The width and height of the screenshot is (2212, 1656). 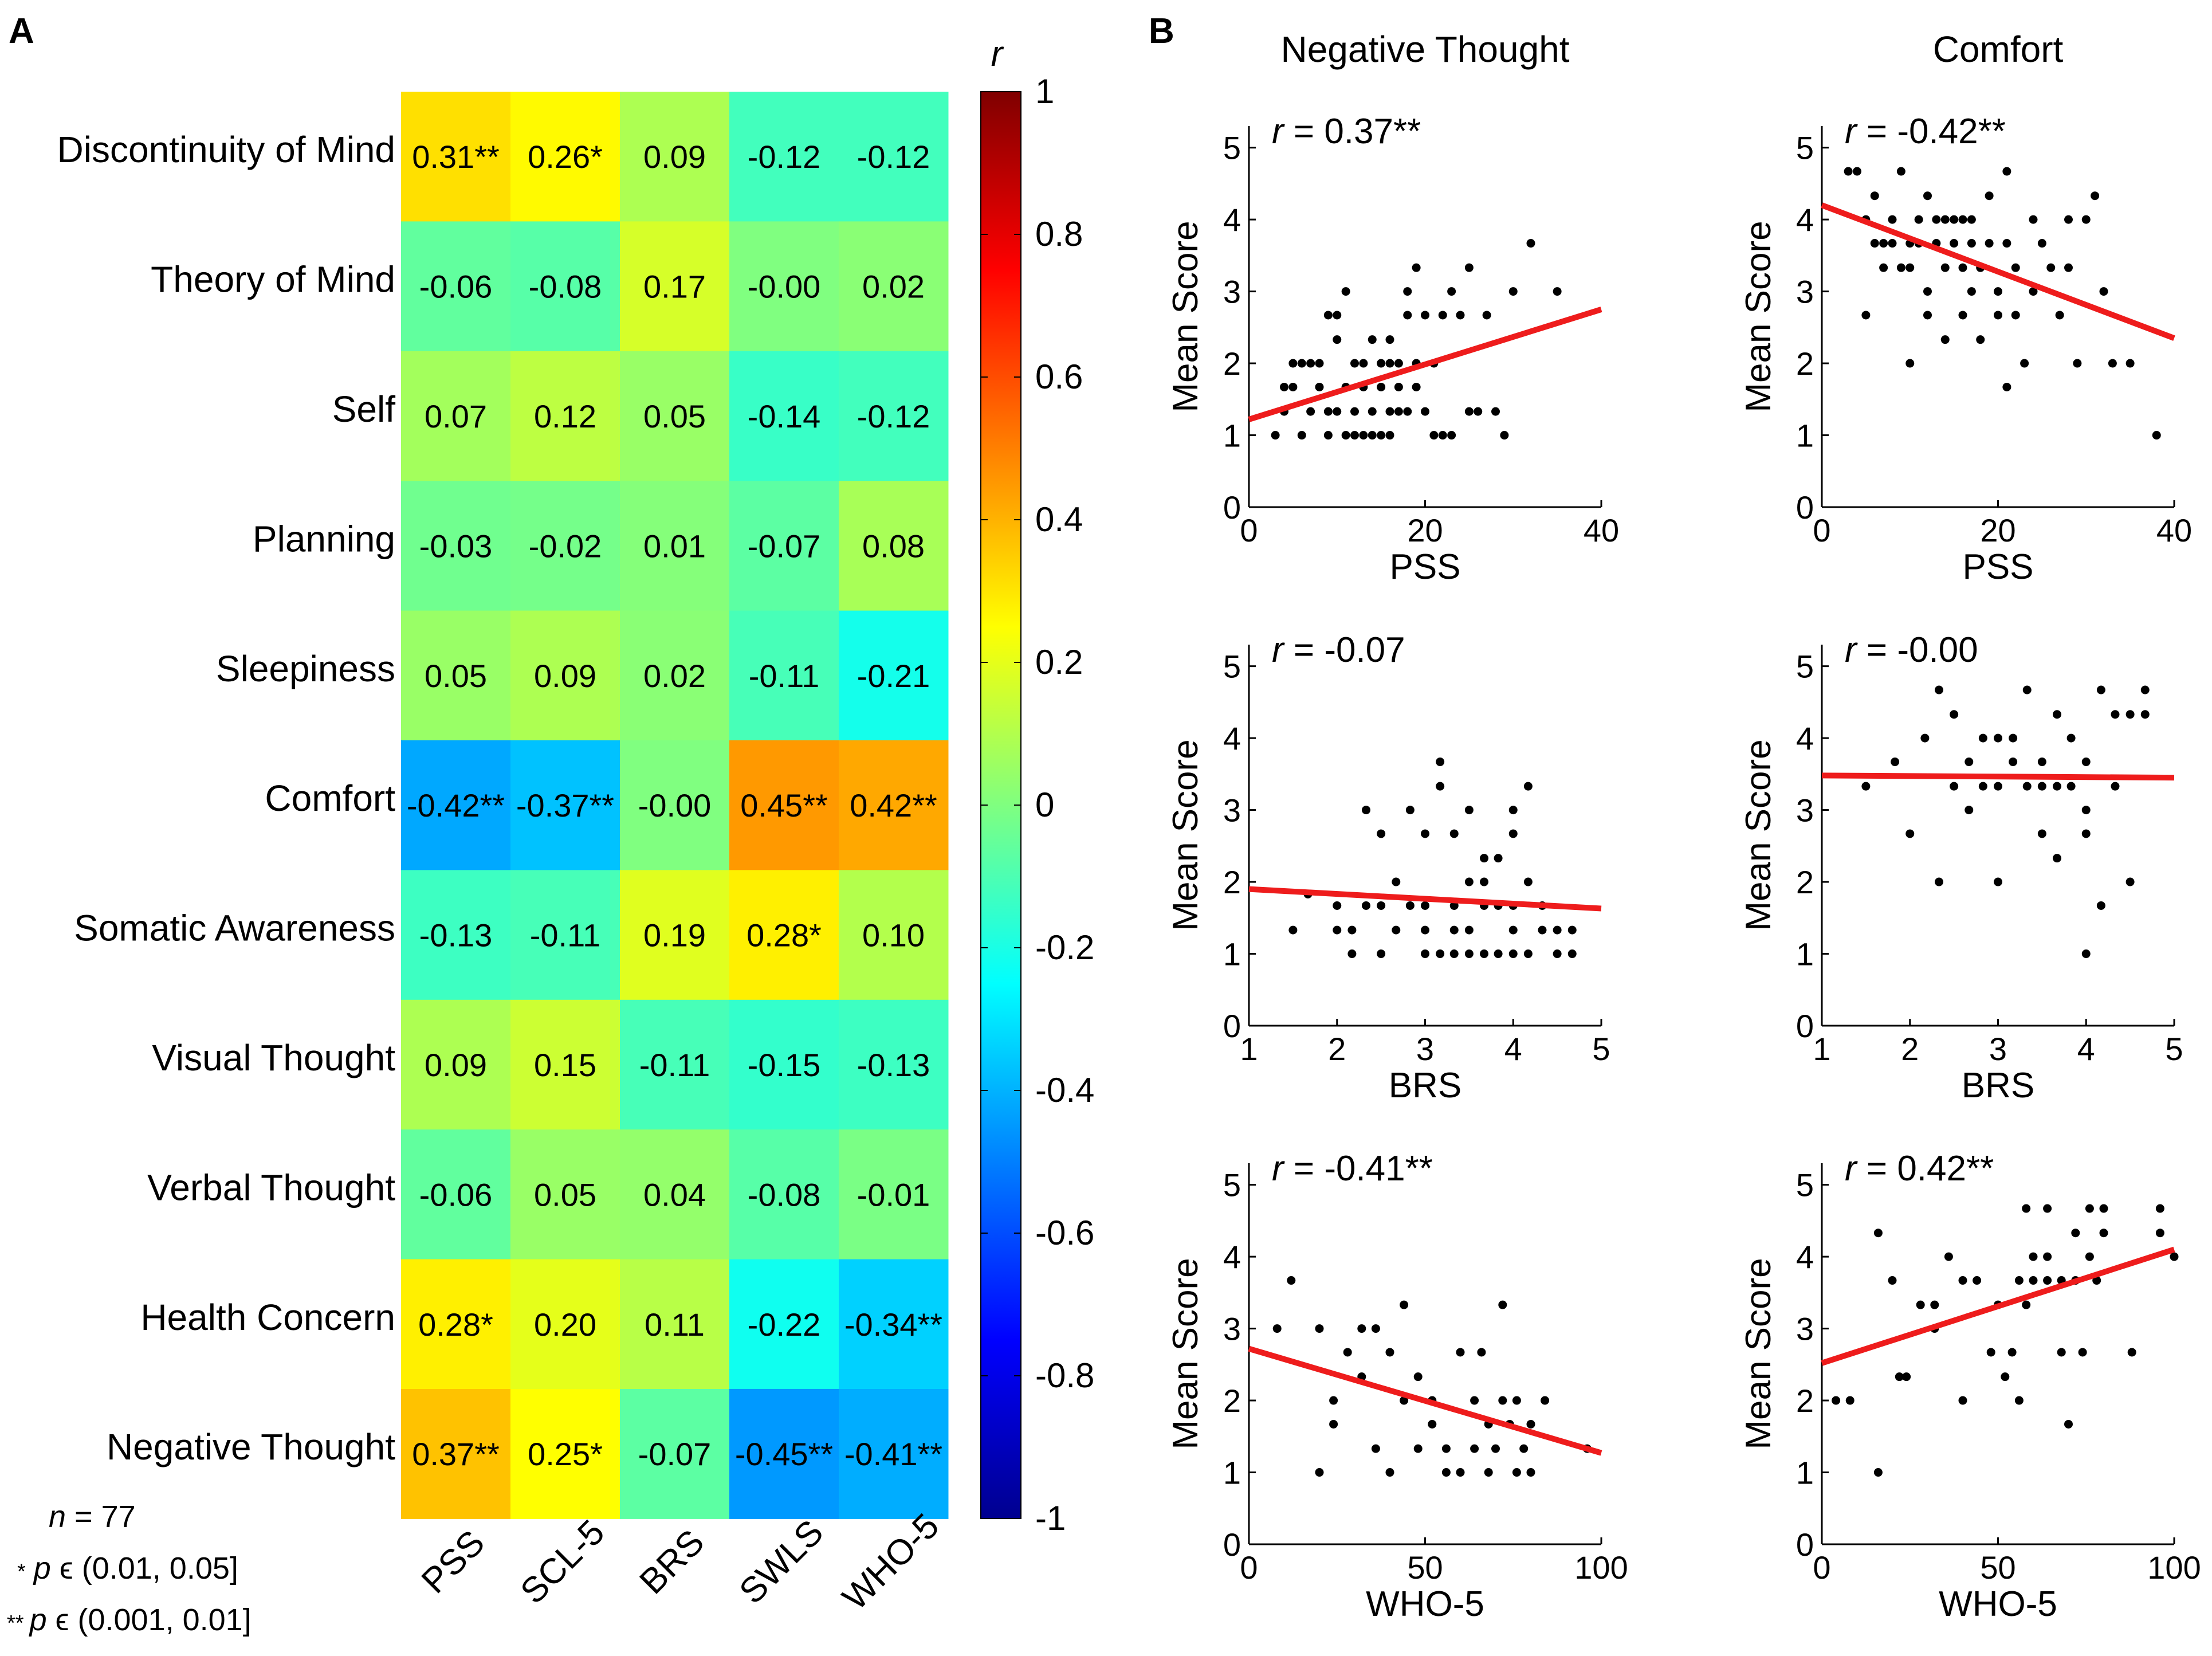 I want to click on x-tick-label: 2, so click(x=1910, y=1049).